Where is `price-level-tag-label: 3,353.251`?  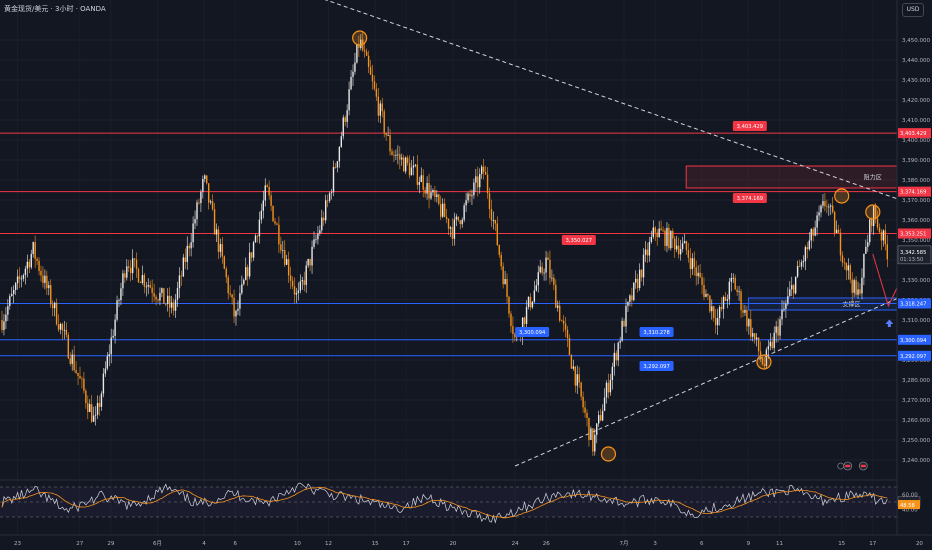 price-level-tag-label: 3,353.251 is located at coordinates (913, 234).